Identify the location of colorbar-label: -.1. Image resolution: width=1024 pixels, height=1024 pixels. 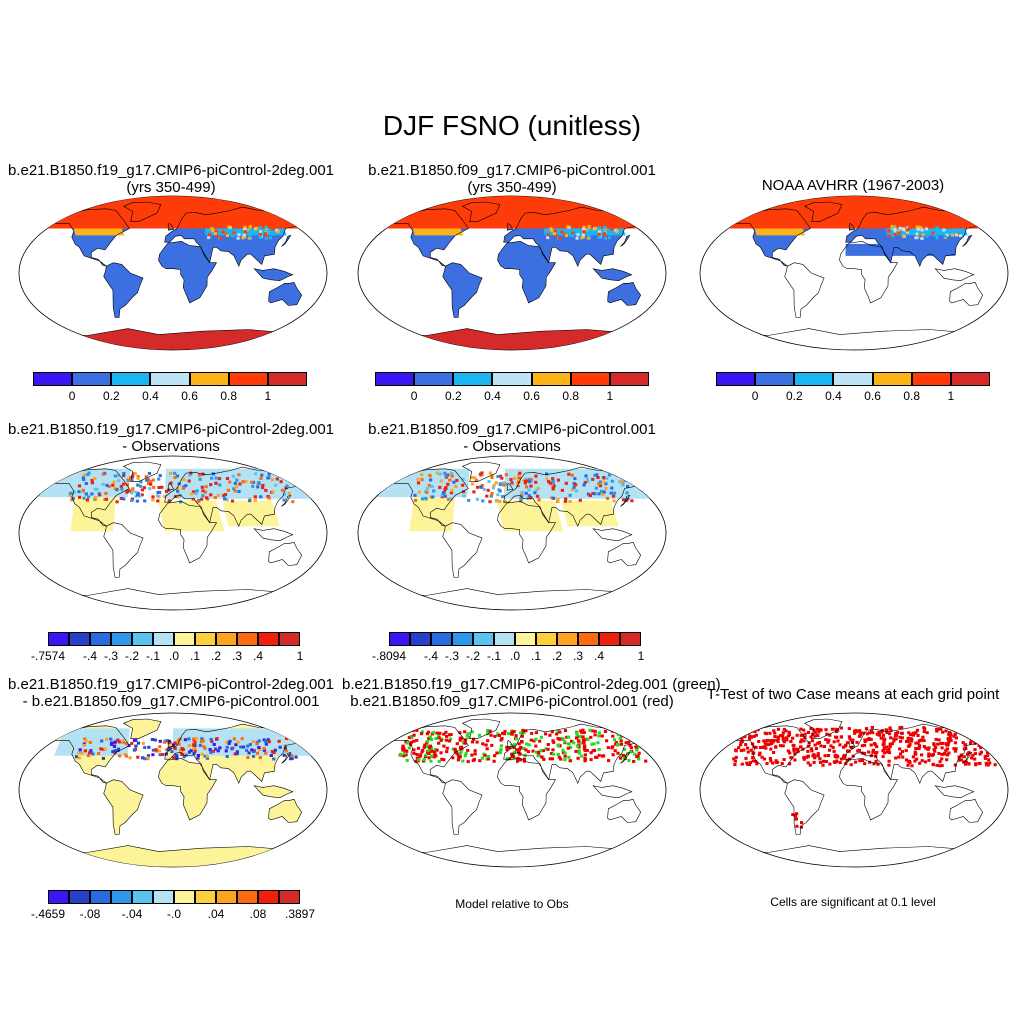
(493, 656).